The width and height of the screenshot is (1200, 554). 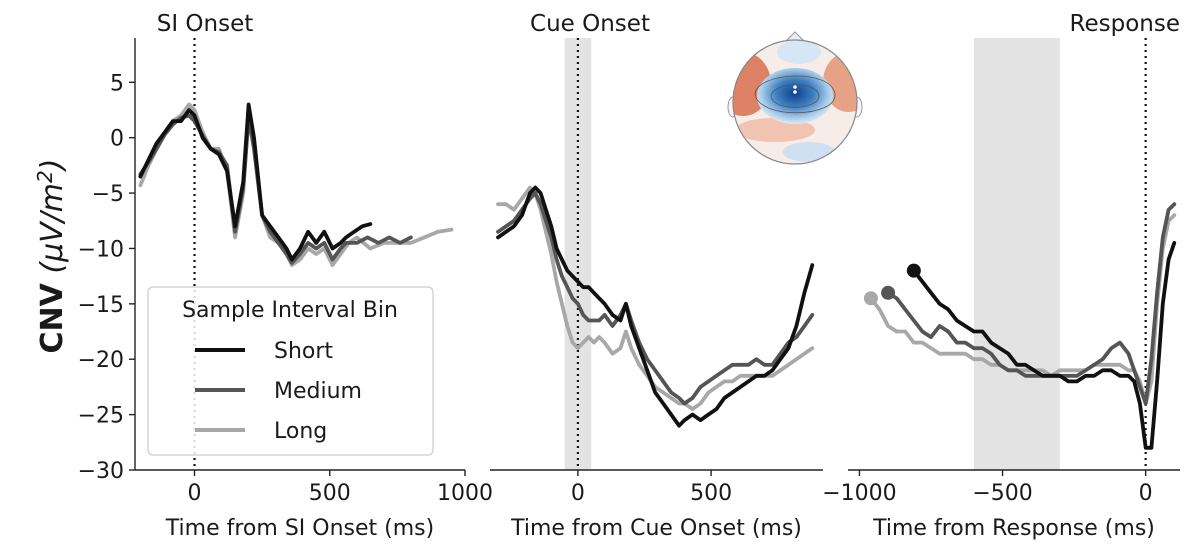 I want to click on x-axis-label: Time from Cue Onset (ms), so click(x=656, y=528).